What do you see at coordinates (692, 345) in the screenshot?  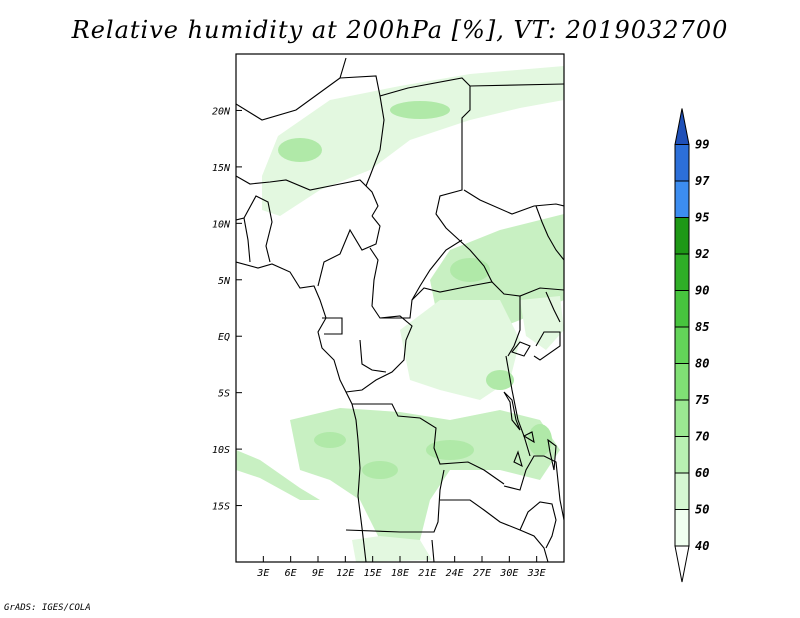 I see `colorbar: 40 50 60 70 75 80 85 90 92 95 97 99` at bounding box center [692, 345].